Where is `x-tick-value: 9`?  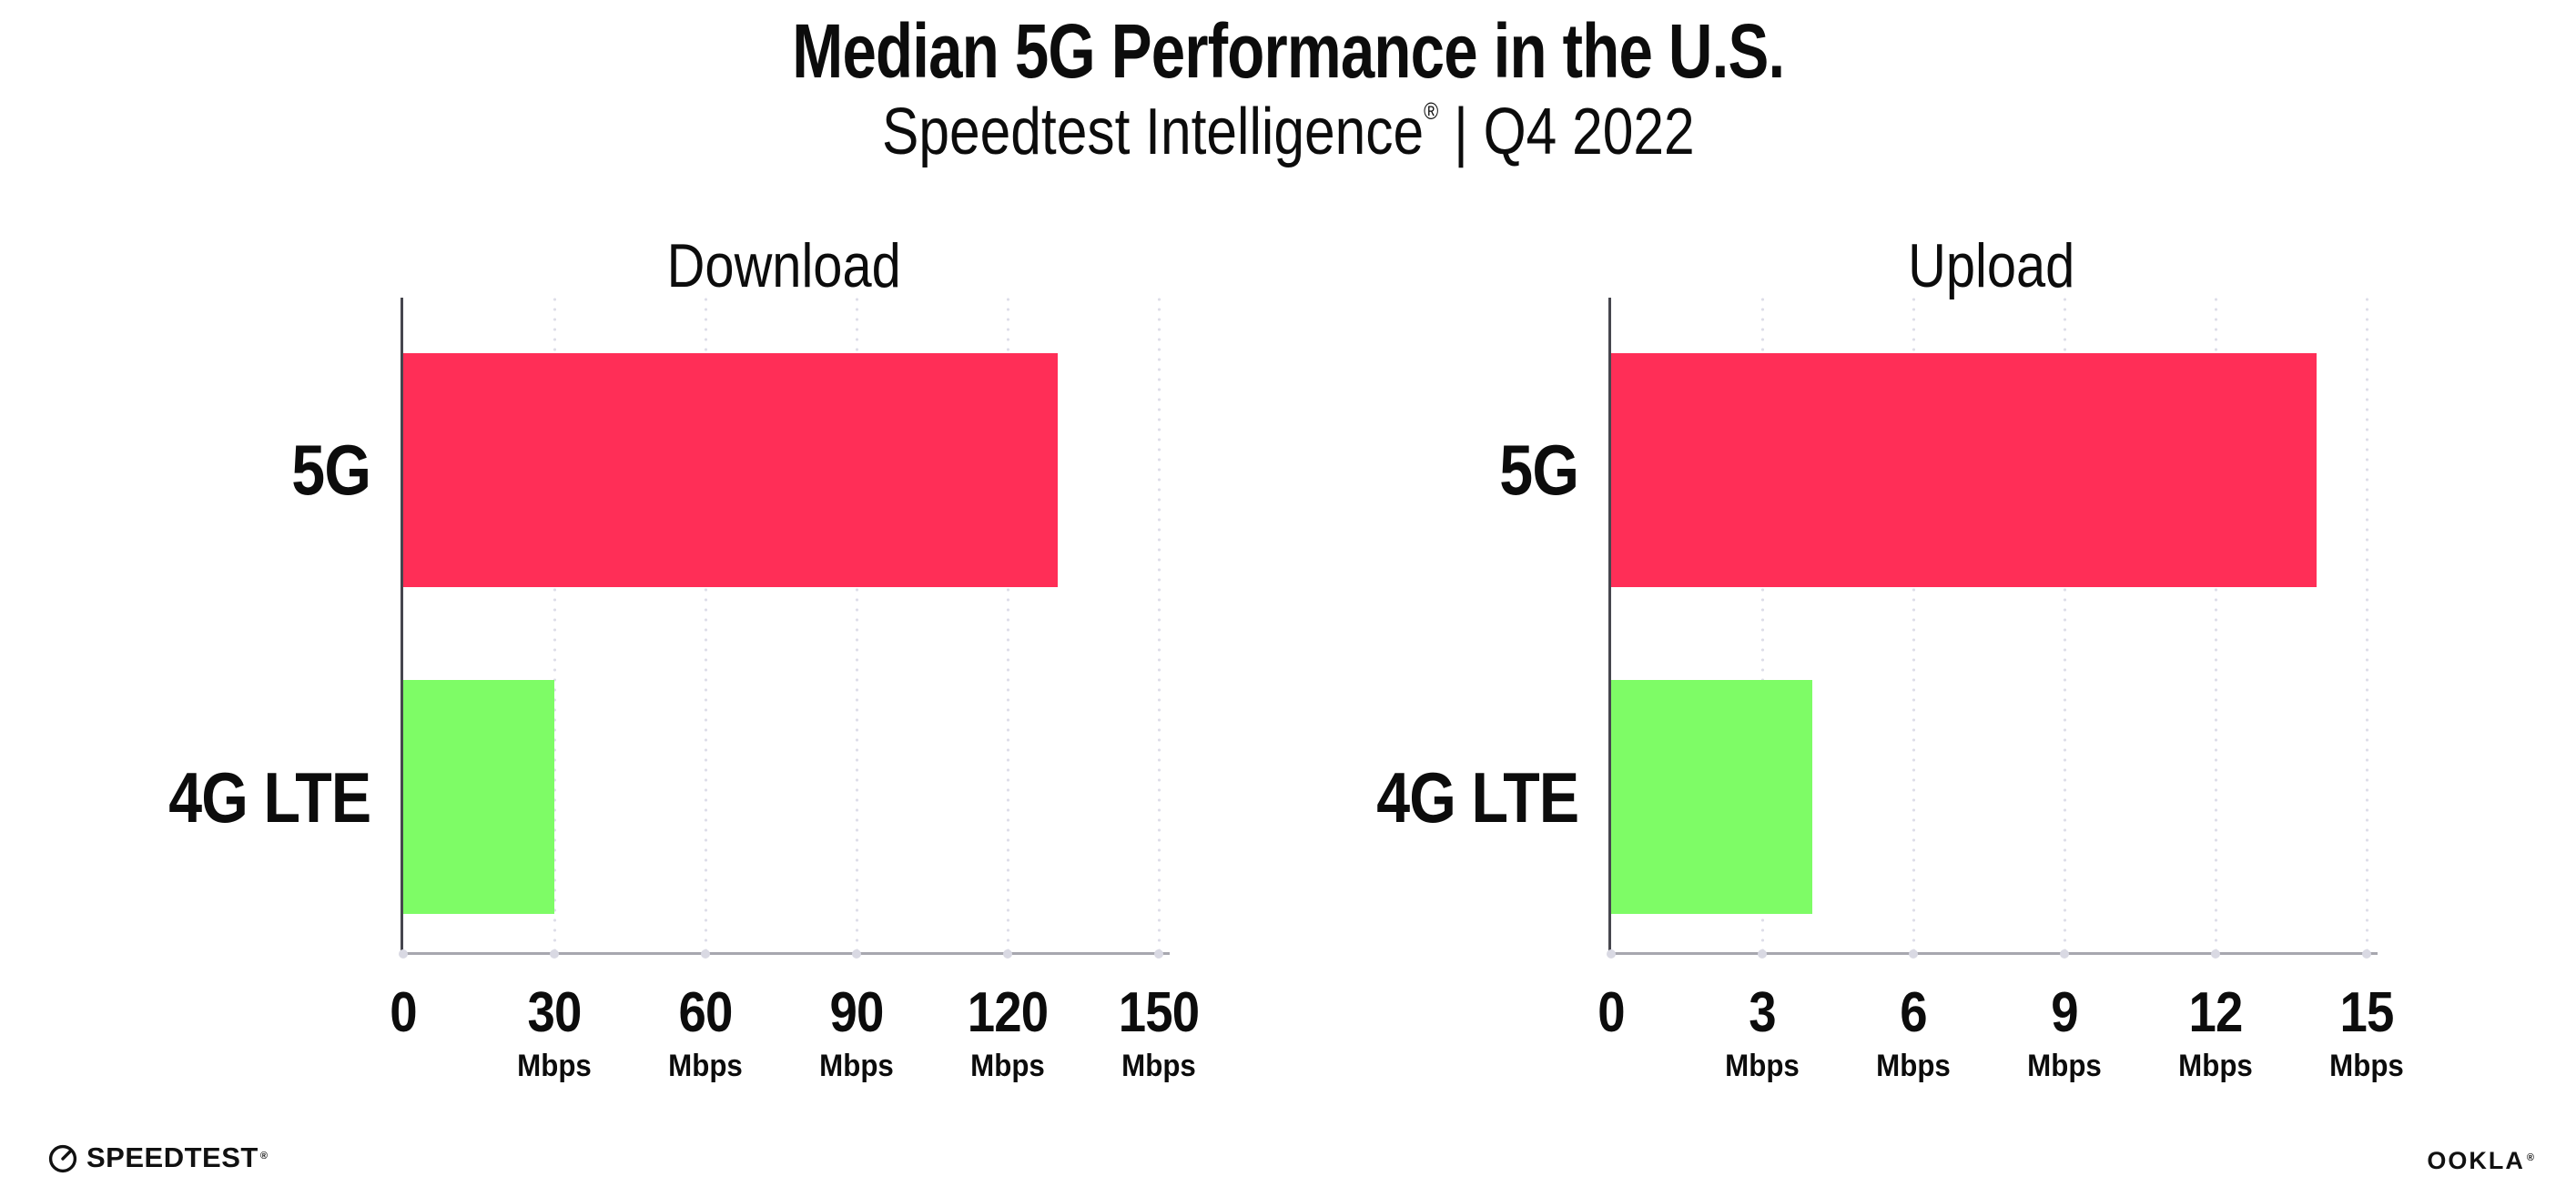 x-tick-value: 9 is located at coordinates (2064, 1012).